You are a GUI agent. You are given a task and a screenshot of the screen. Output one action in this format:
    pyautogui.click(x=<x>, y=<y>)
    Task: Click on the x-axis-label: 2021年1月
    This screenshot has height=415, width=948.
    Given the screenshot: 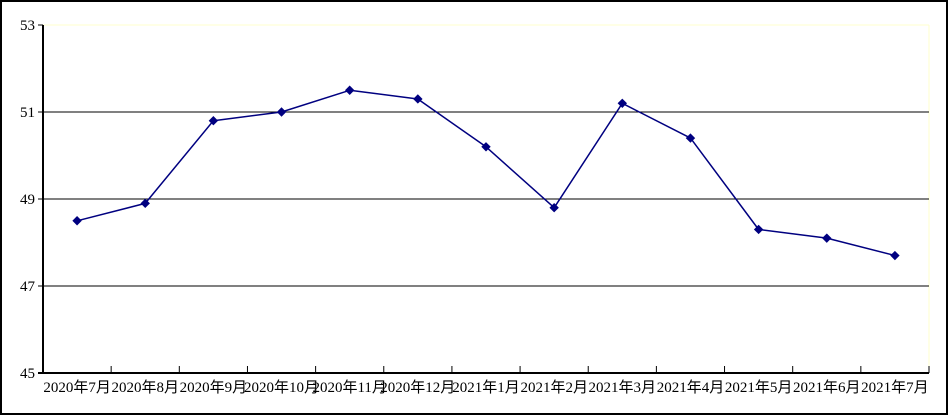 What is the action you would take?
    pyautogui.click(x=486, y=387)
    